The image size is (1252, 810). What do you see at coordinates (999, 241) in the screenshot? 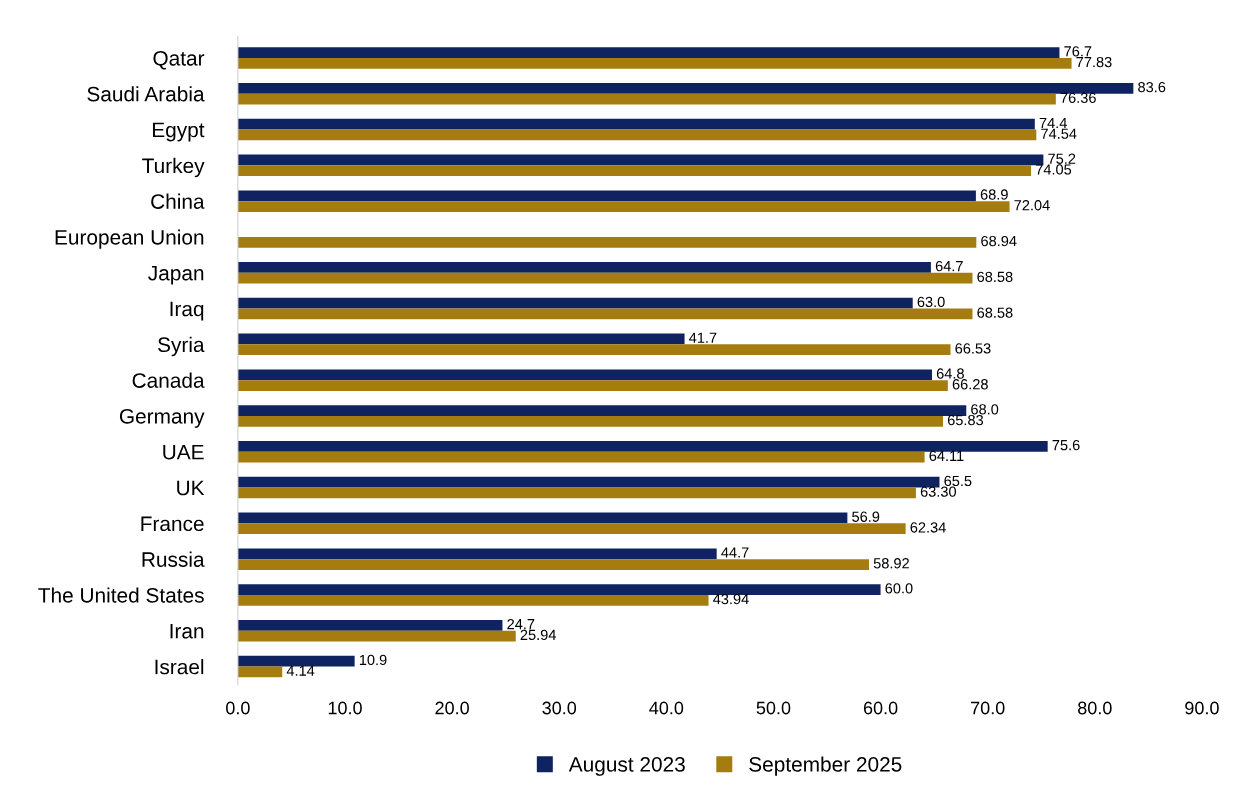
I see `data-label: 68.94` at bounding box center [999, 241].